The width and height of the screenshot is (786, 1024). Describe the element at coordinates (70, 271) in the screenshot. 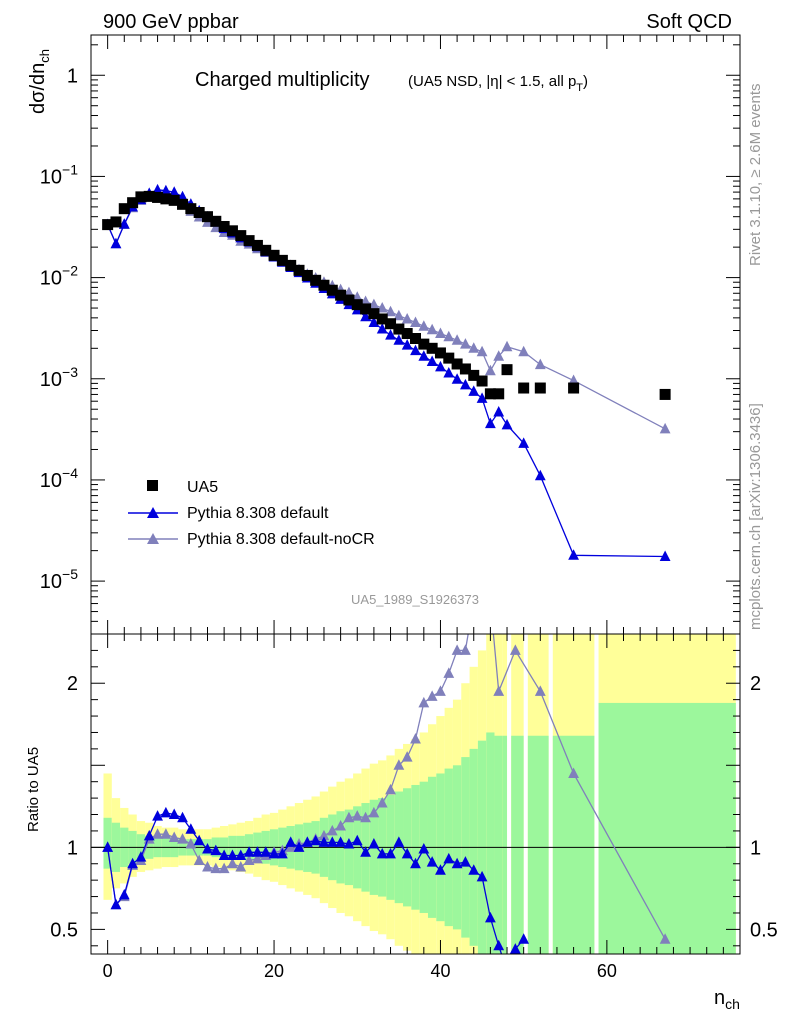

I see `y-tick-label-exp-2: −2` at that location.